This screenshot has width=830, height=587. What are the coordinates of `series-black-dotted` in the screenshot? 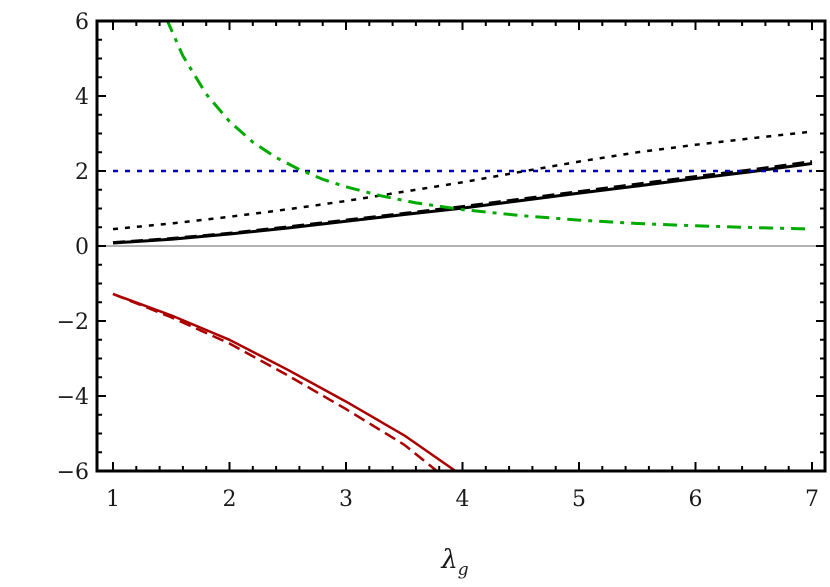 It's located at (462, 180).